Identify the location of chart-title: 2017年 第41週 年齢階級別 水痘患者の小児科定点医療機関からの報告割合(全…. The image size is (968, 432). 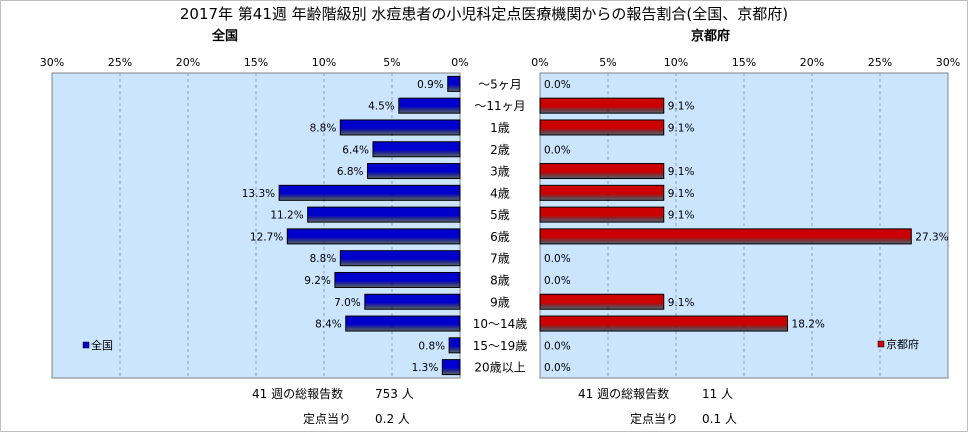
(484, 14).